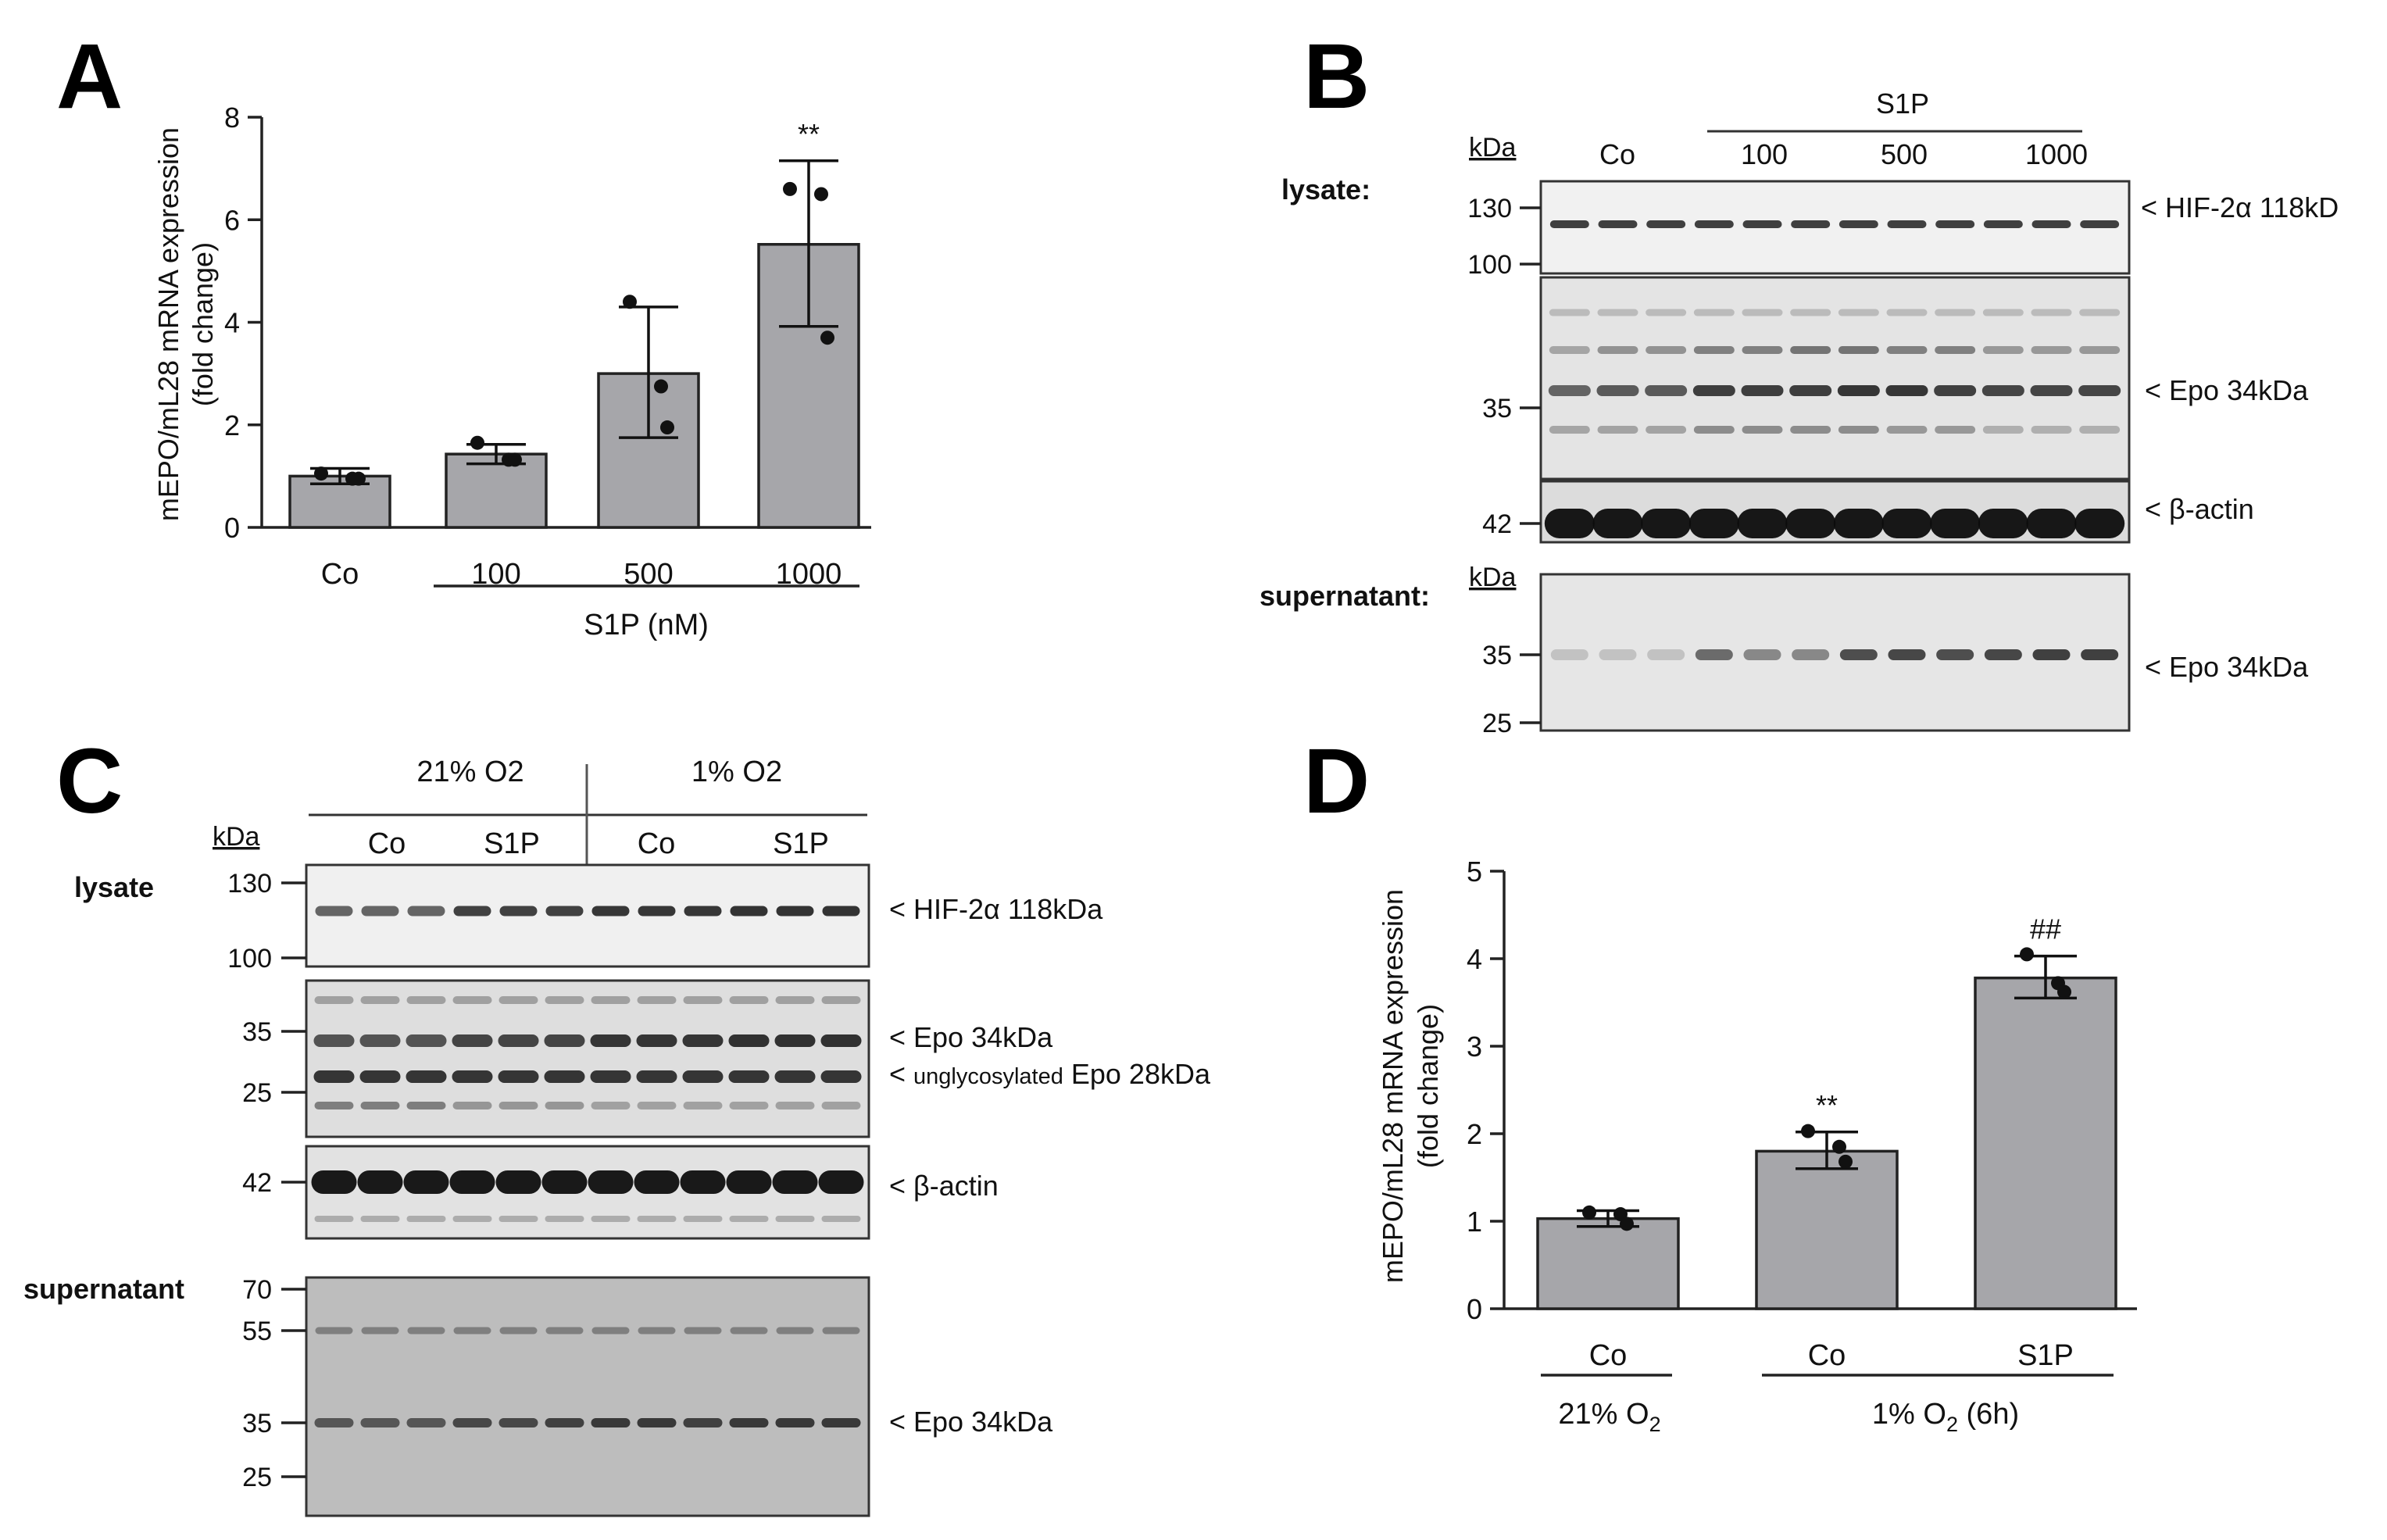 The image size is (2387, 1540). Describe the element at coordinates (2199, 509) in the screenshot. I see `blot-b-actin-label: < β-actin` at that location.